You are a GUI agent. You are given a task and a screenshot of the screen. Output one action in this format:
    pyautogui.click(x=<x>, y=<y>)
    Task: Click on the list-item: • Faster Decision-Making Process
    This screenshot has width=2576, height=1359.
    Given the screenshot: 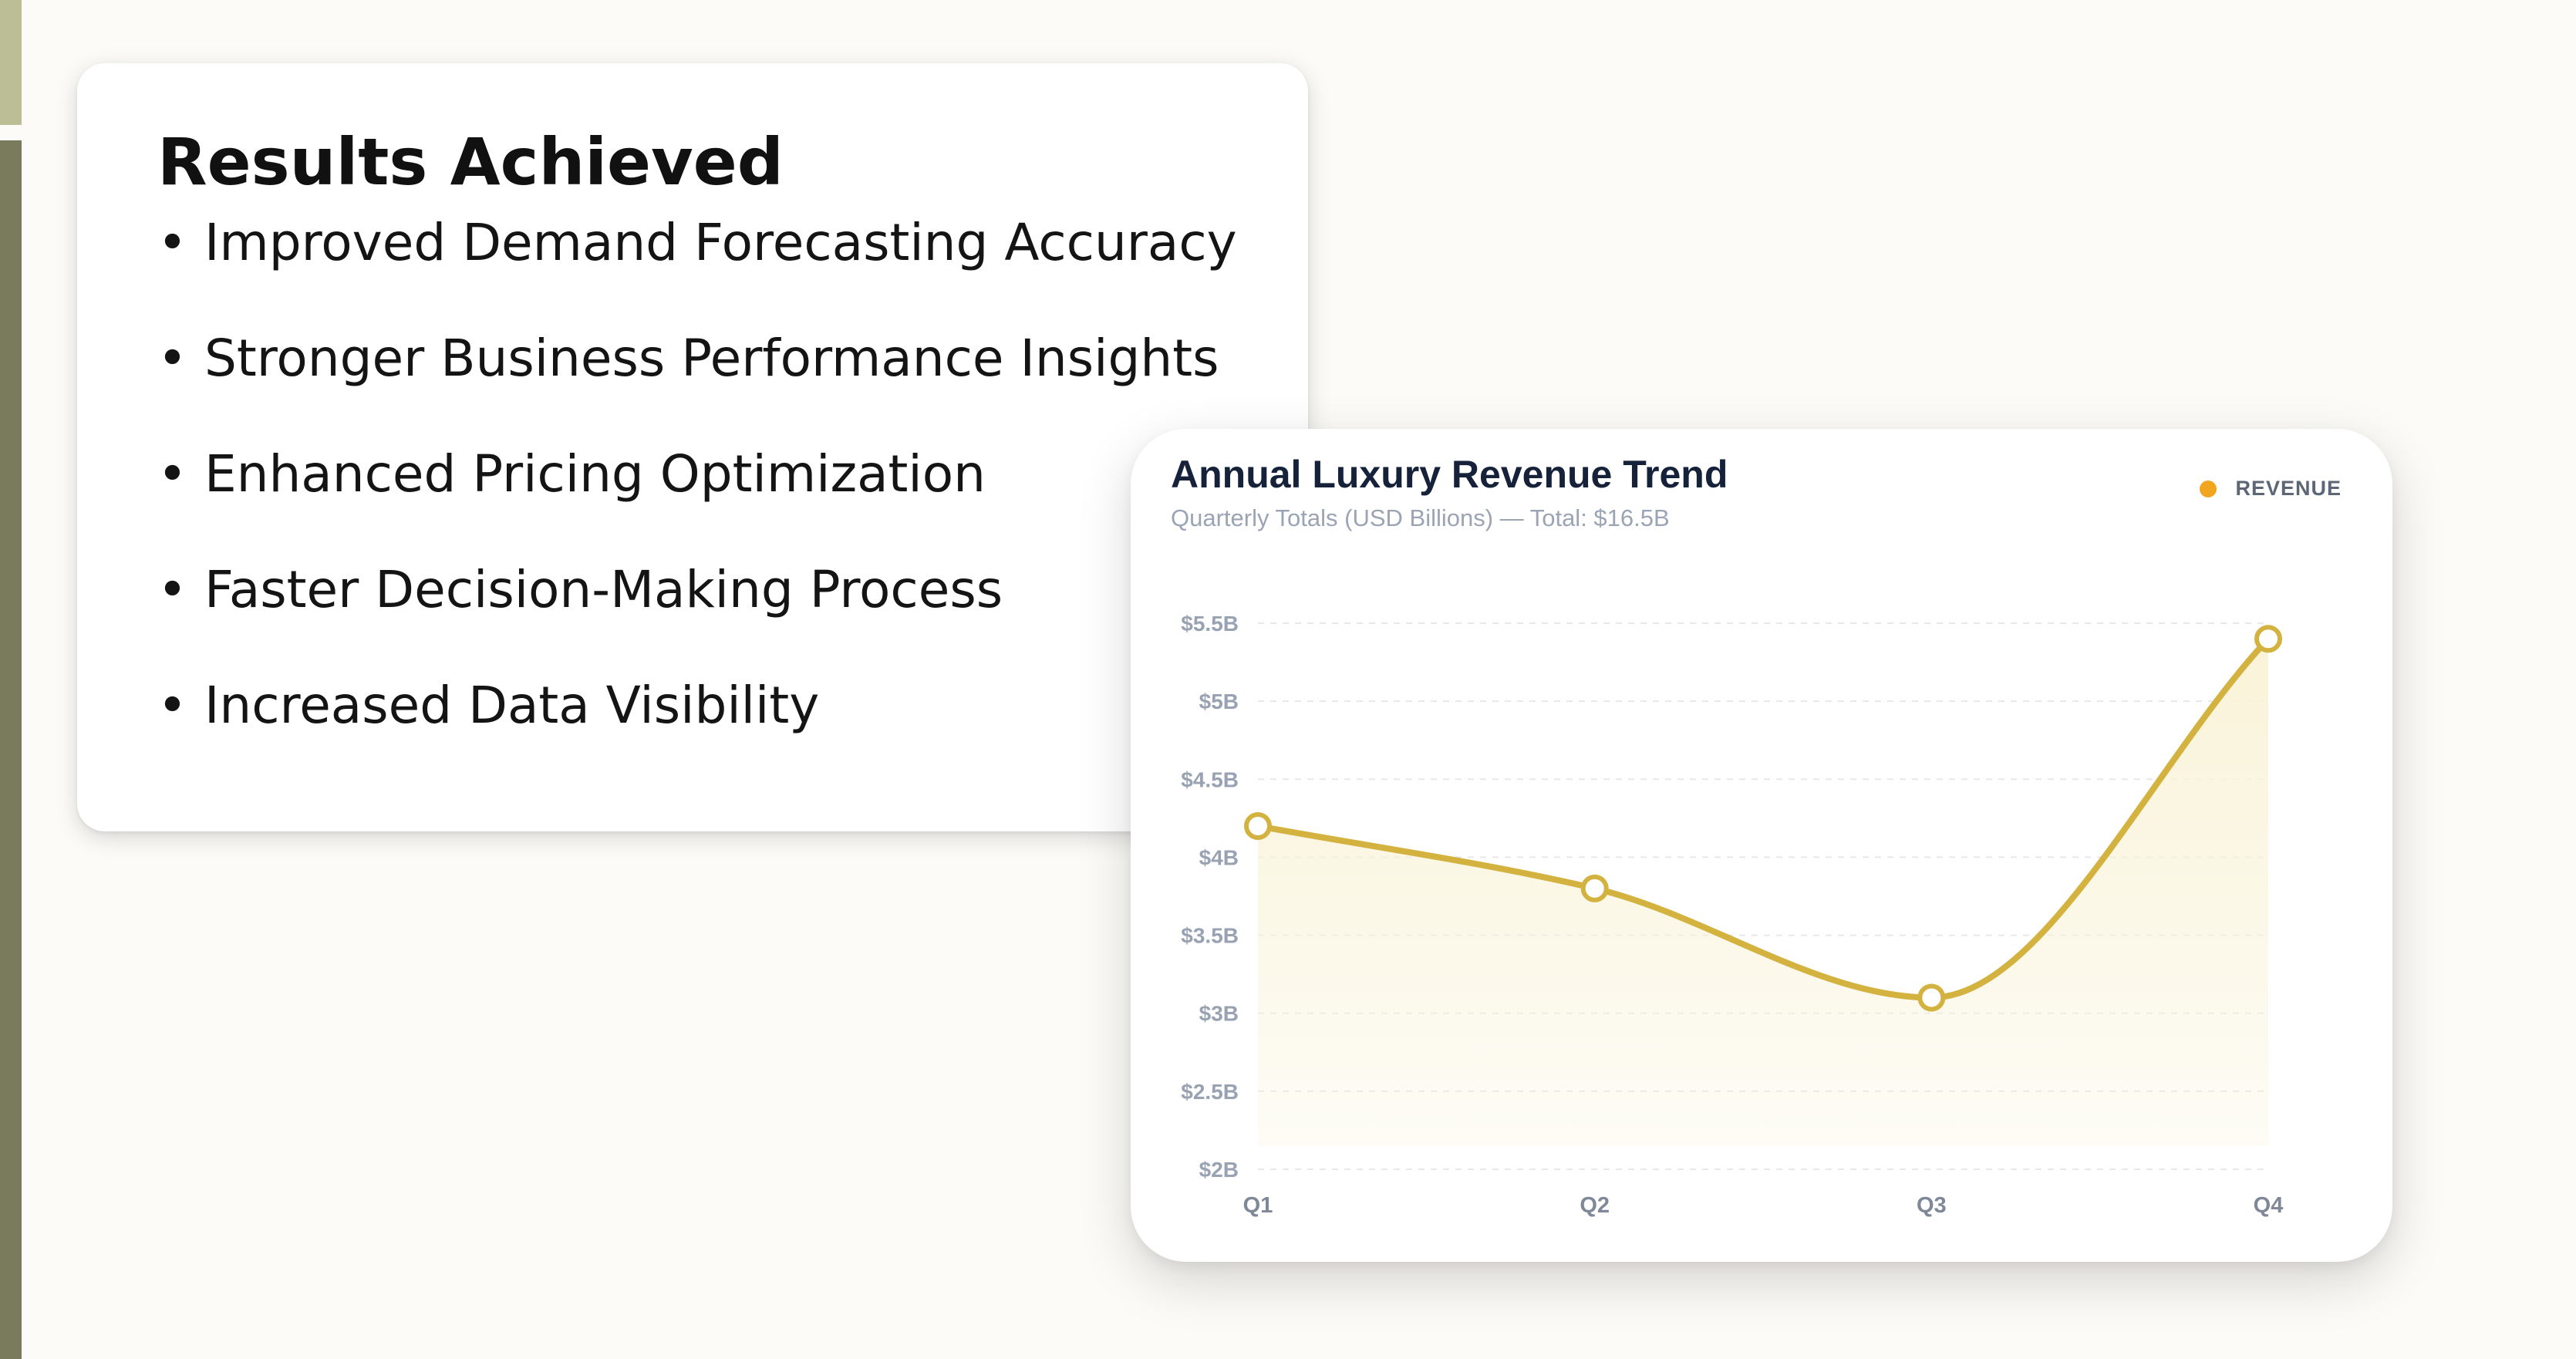 What is the action you would take?
    pyautogui.click(x=732, y=621)
    